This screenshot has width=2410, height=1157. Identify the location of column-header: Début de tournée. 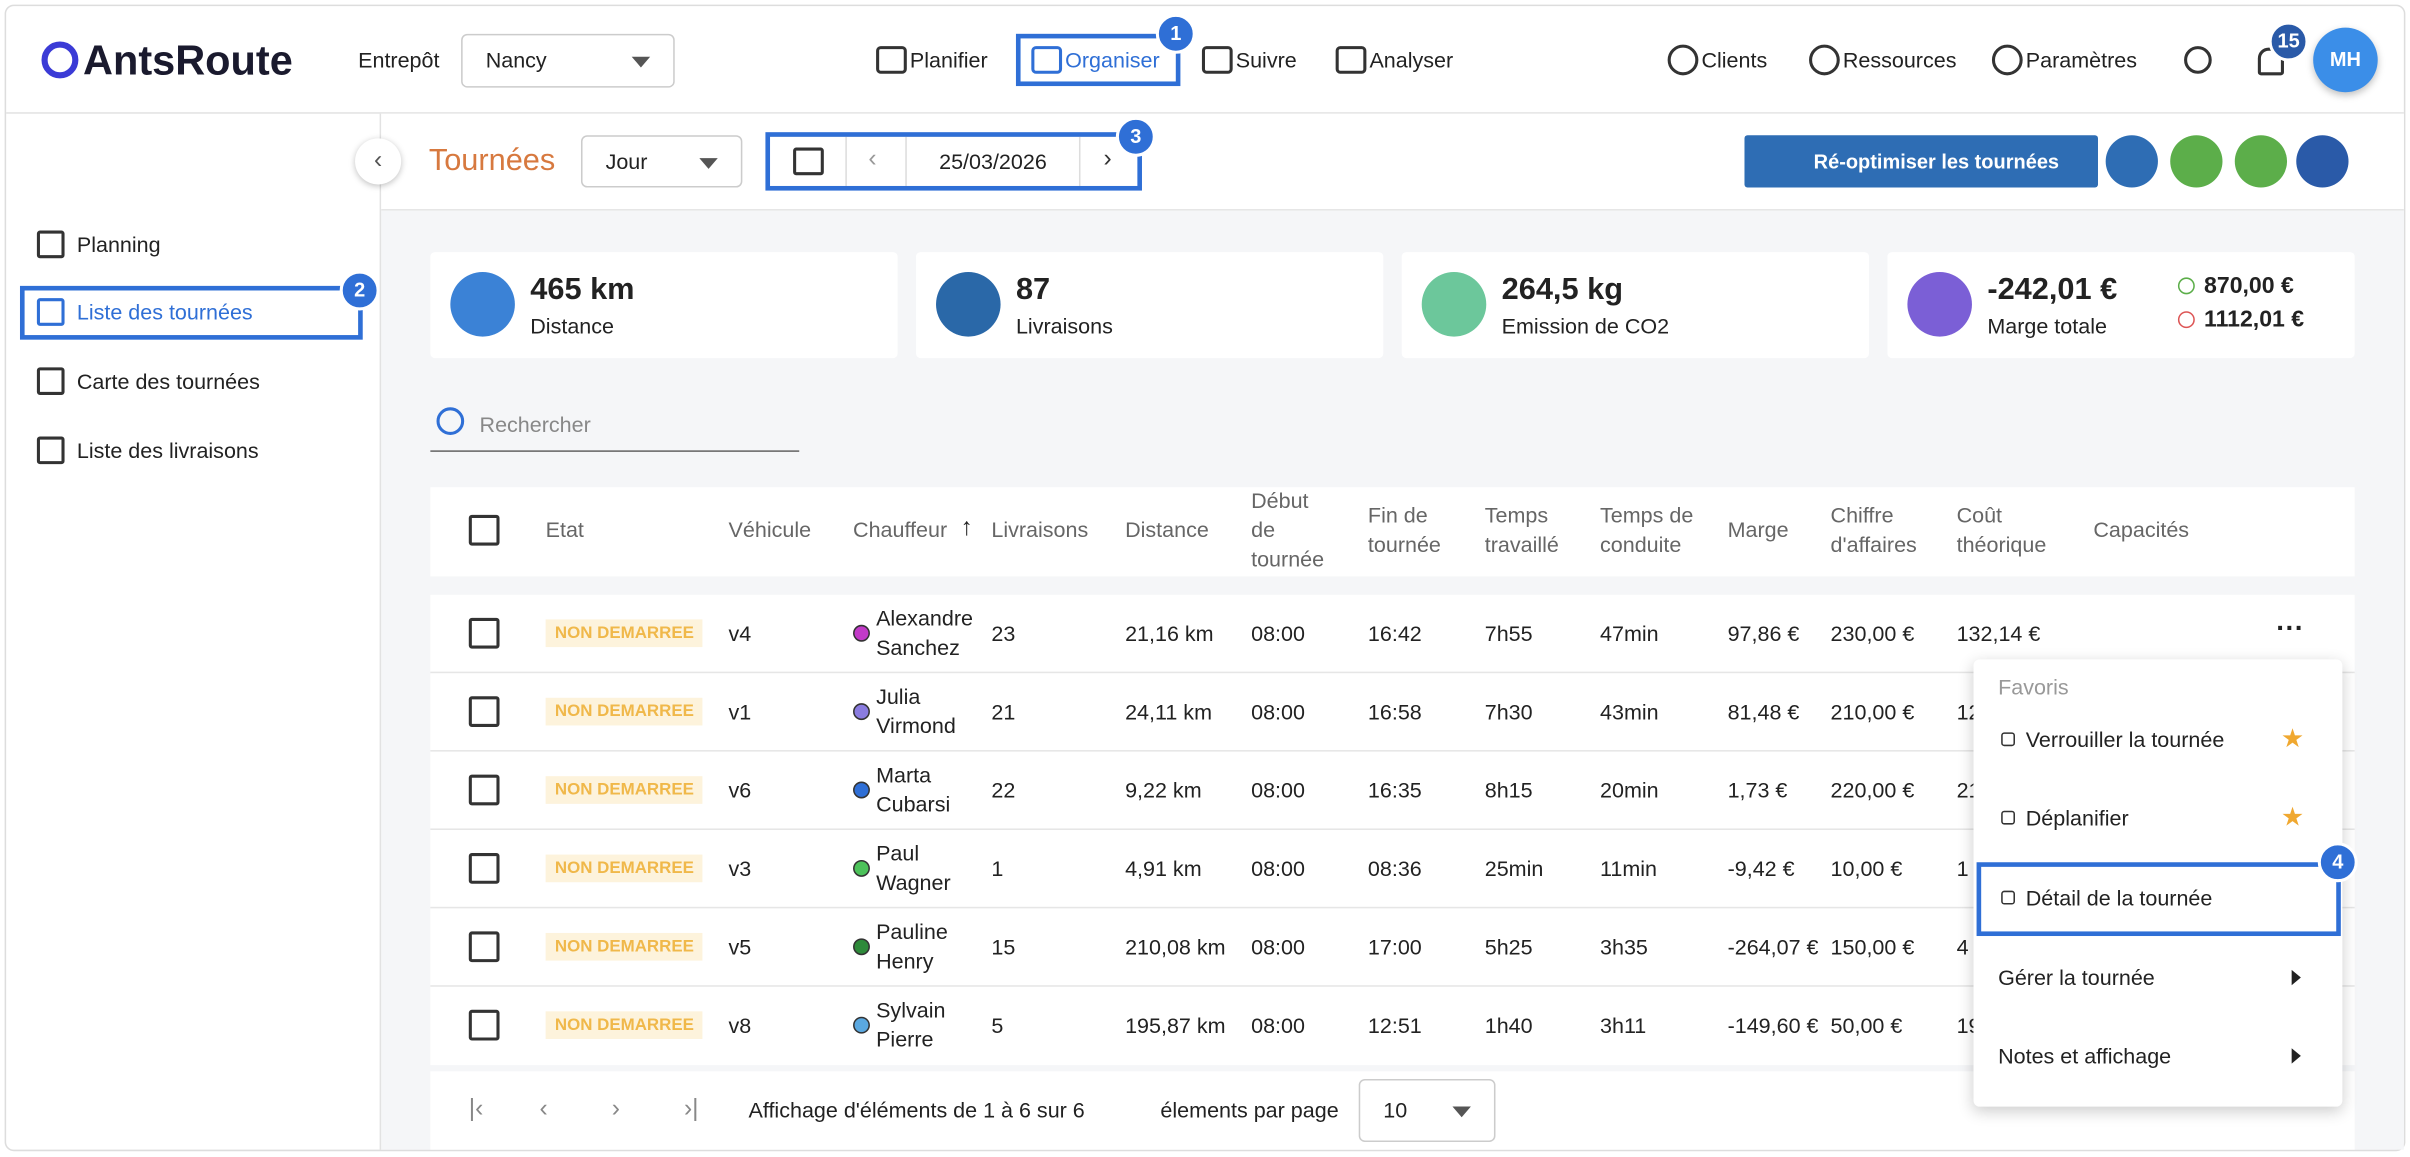
(1288, 529).